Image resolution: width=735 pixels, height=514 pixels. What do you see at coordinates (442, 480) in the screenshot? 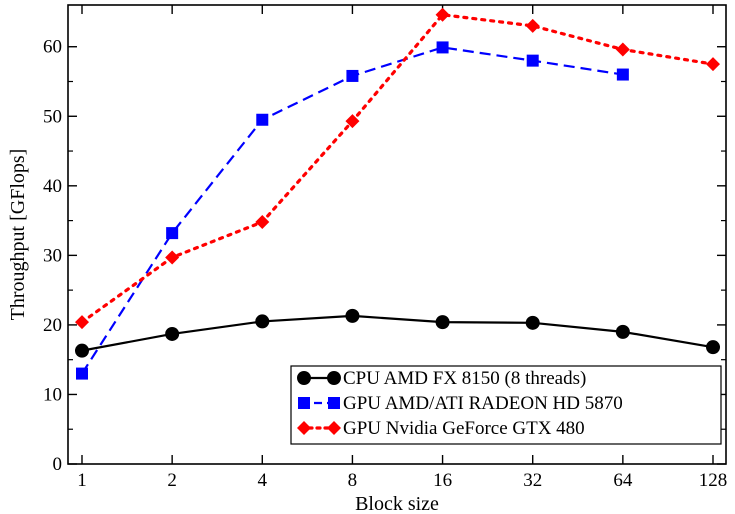
I see `x-tick-label: 16` at bounding box center [442, 480].